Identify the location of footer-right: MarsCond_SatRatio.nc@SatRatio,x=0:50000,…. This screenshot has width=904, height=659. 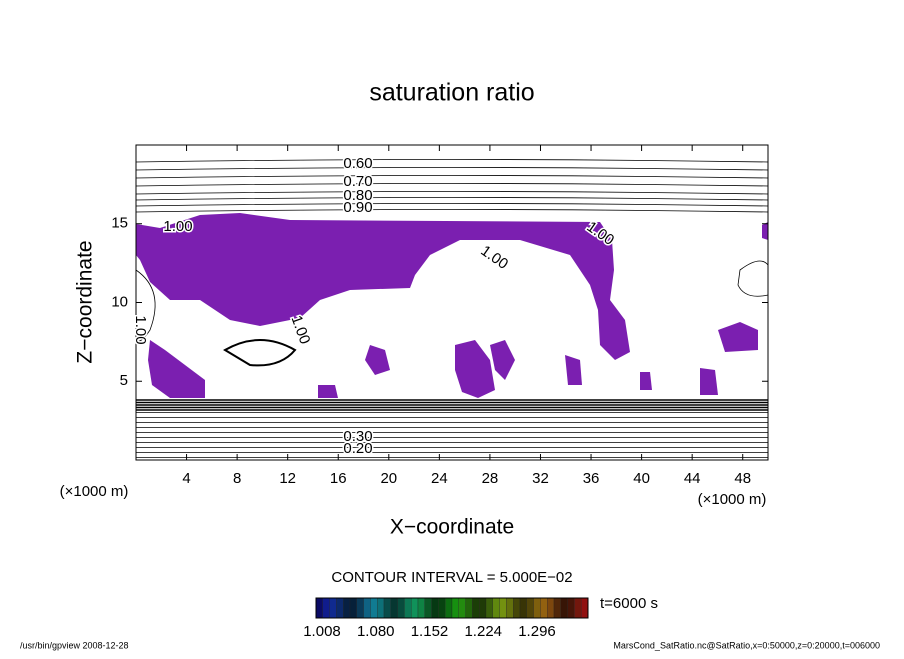
(746, 645).